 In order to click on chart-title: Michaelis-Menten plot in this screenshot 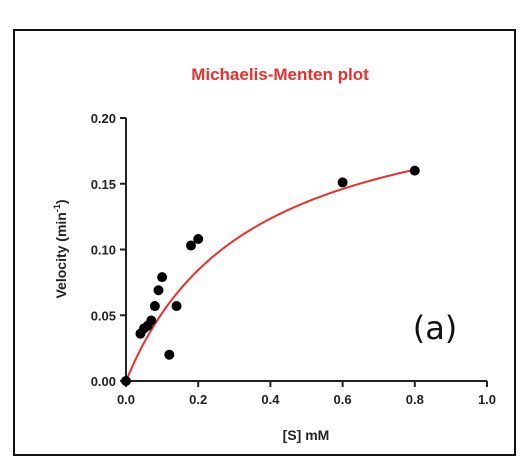, I will do `click(280, 74)`.